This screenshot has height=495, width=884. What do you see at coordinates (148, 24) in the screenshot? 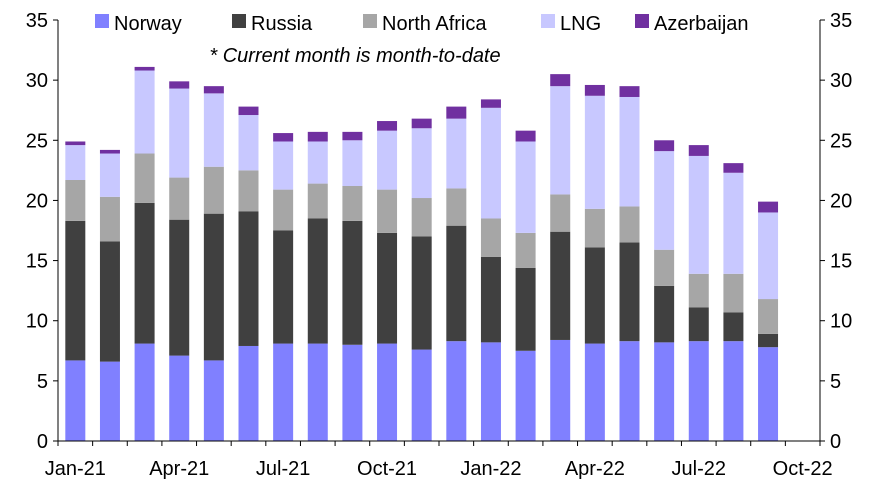
I see `legend-label: Norway` at bounding box center [148, 24].